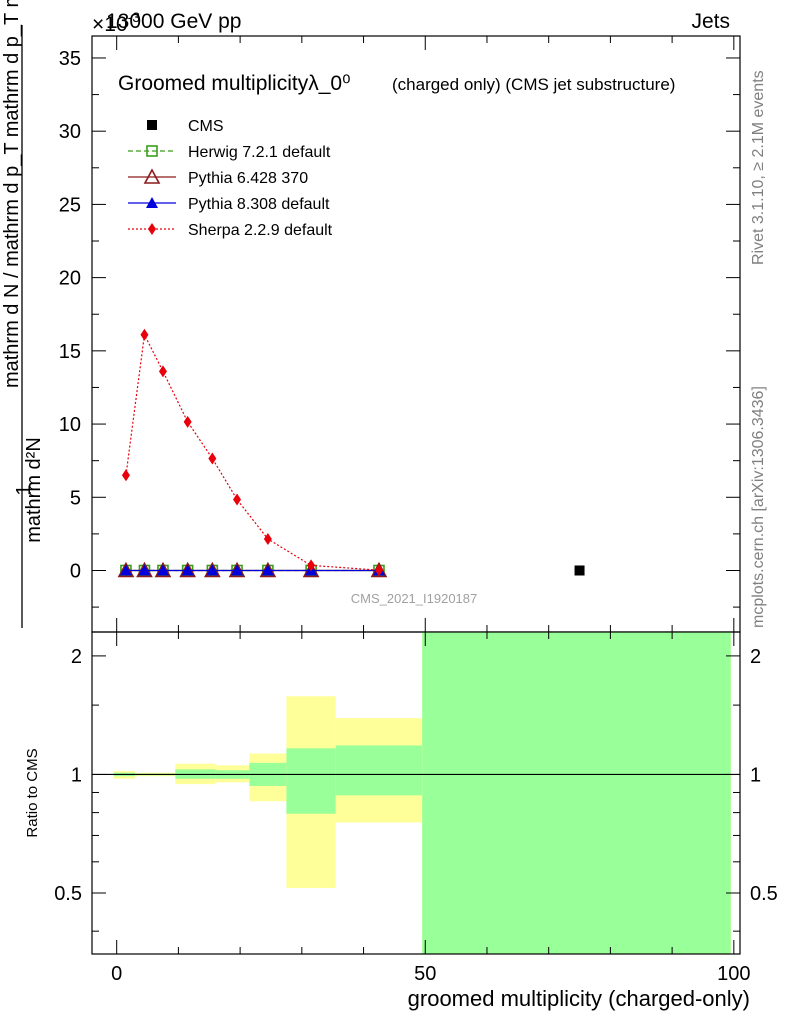 This screenshot has width=786, height=1024. Describe the element at coordinates (758, 507) in the screenshot. I see `mcplots-label: mcplots.cern.ch [arXiv:1306.3436]` at that location.